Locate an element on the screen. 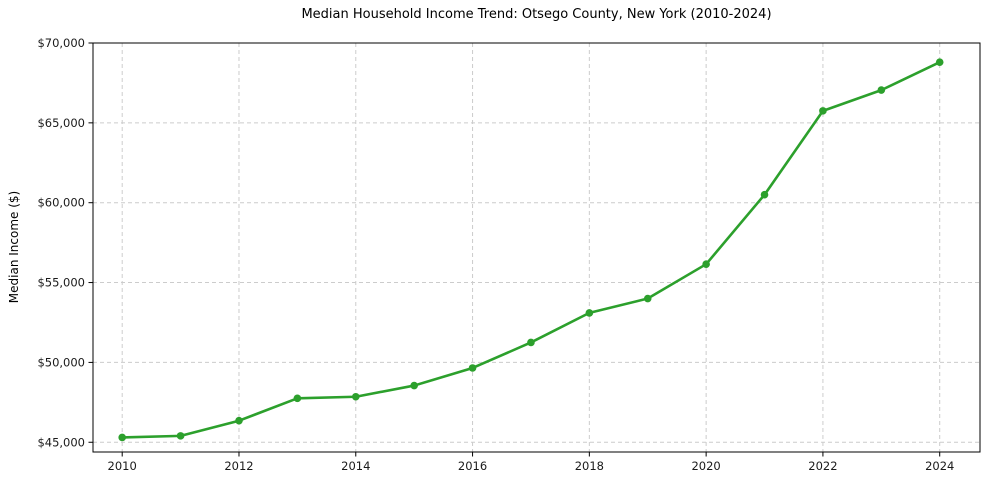 Image resolution: width=989 pixels, height=490 pixels. data-point-2018 is located at coordinates (589, 313).